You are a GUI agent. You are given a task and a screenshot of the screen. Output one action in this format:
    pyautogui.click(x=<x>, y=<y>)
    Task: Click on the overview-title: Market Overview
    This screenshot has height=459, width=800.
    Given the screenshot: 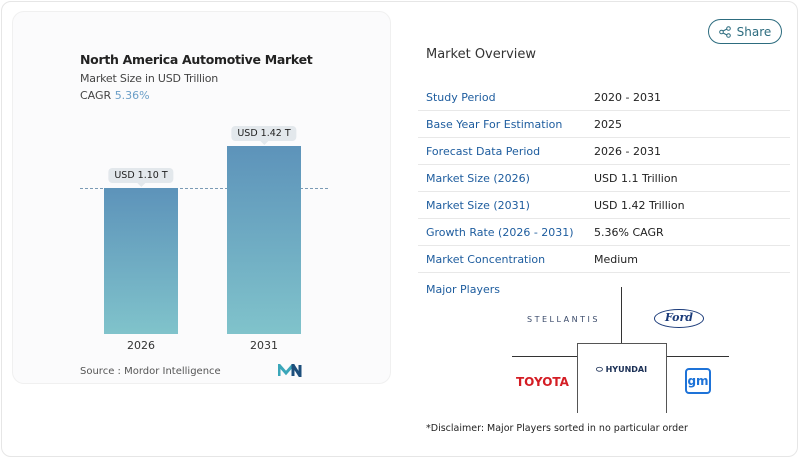 What is the action you would take?
    pyautogui.click(x=481, y=54)
    